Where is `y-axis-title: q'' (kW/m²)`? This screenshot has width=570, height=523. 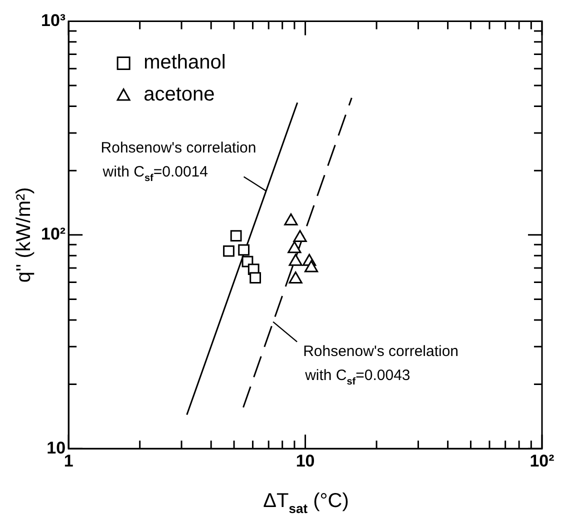
y-axis-title: q'' (kW/m²) is located at coordinates (24, 235).